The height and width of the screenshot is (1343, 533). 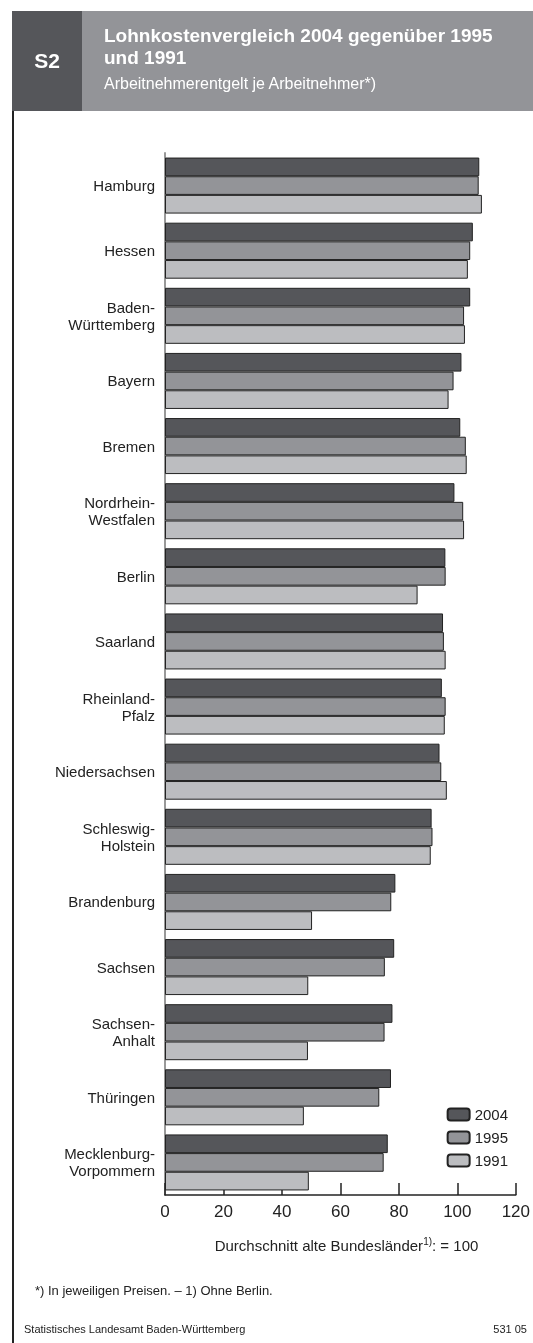 I want to click on y-tick-label: Saarland, so click(x=124, y=641).